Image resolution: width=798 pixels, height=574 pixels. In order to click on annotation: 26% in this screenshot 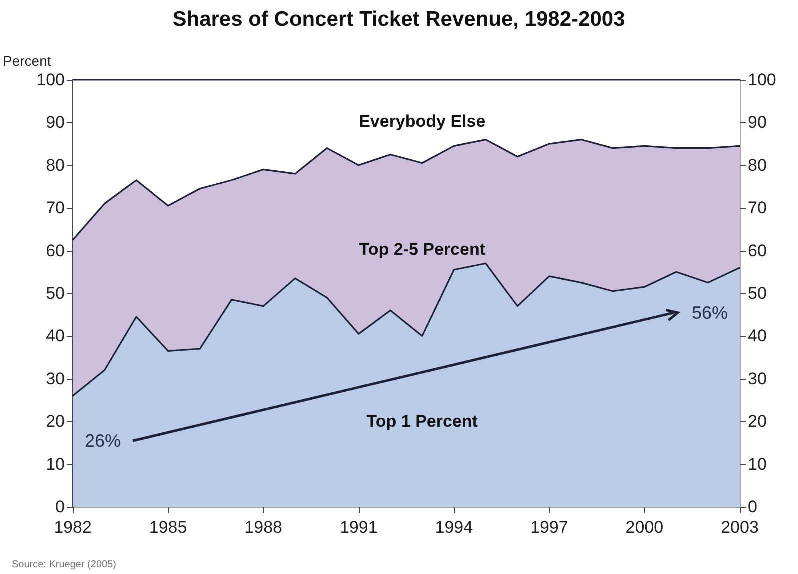, I will do `click(103, 440)`.